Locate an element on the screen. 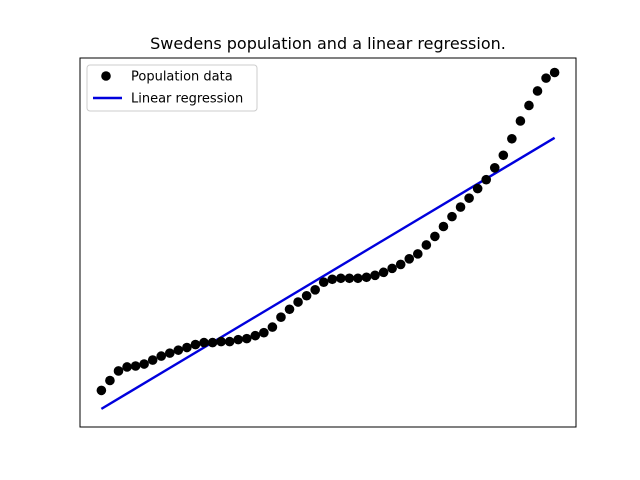 The image size is (640, 480). legend-label-population-data: Population data is located at coordinates (182, 77).